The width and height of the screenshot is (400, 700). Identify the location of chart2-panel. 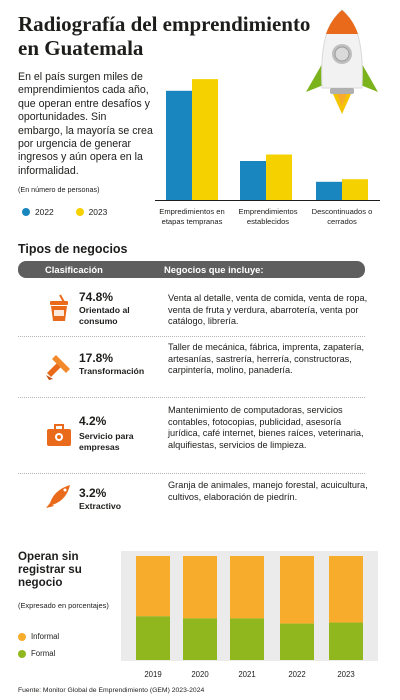
(249, 606).